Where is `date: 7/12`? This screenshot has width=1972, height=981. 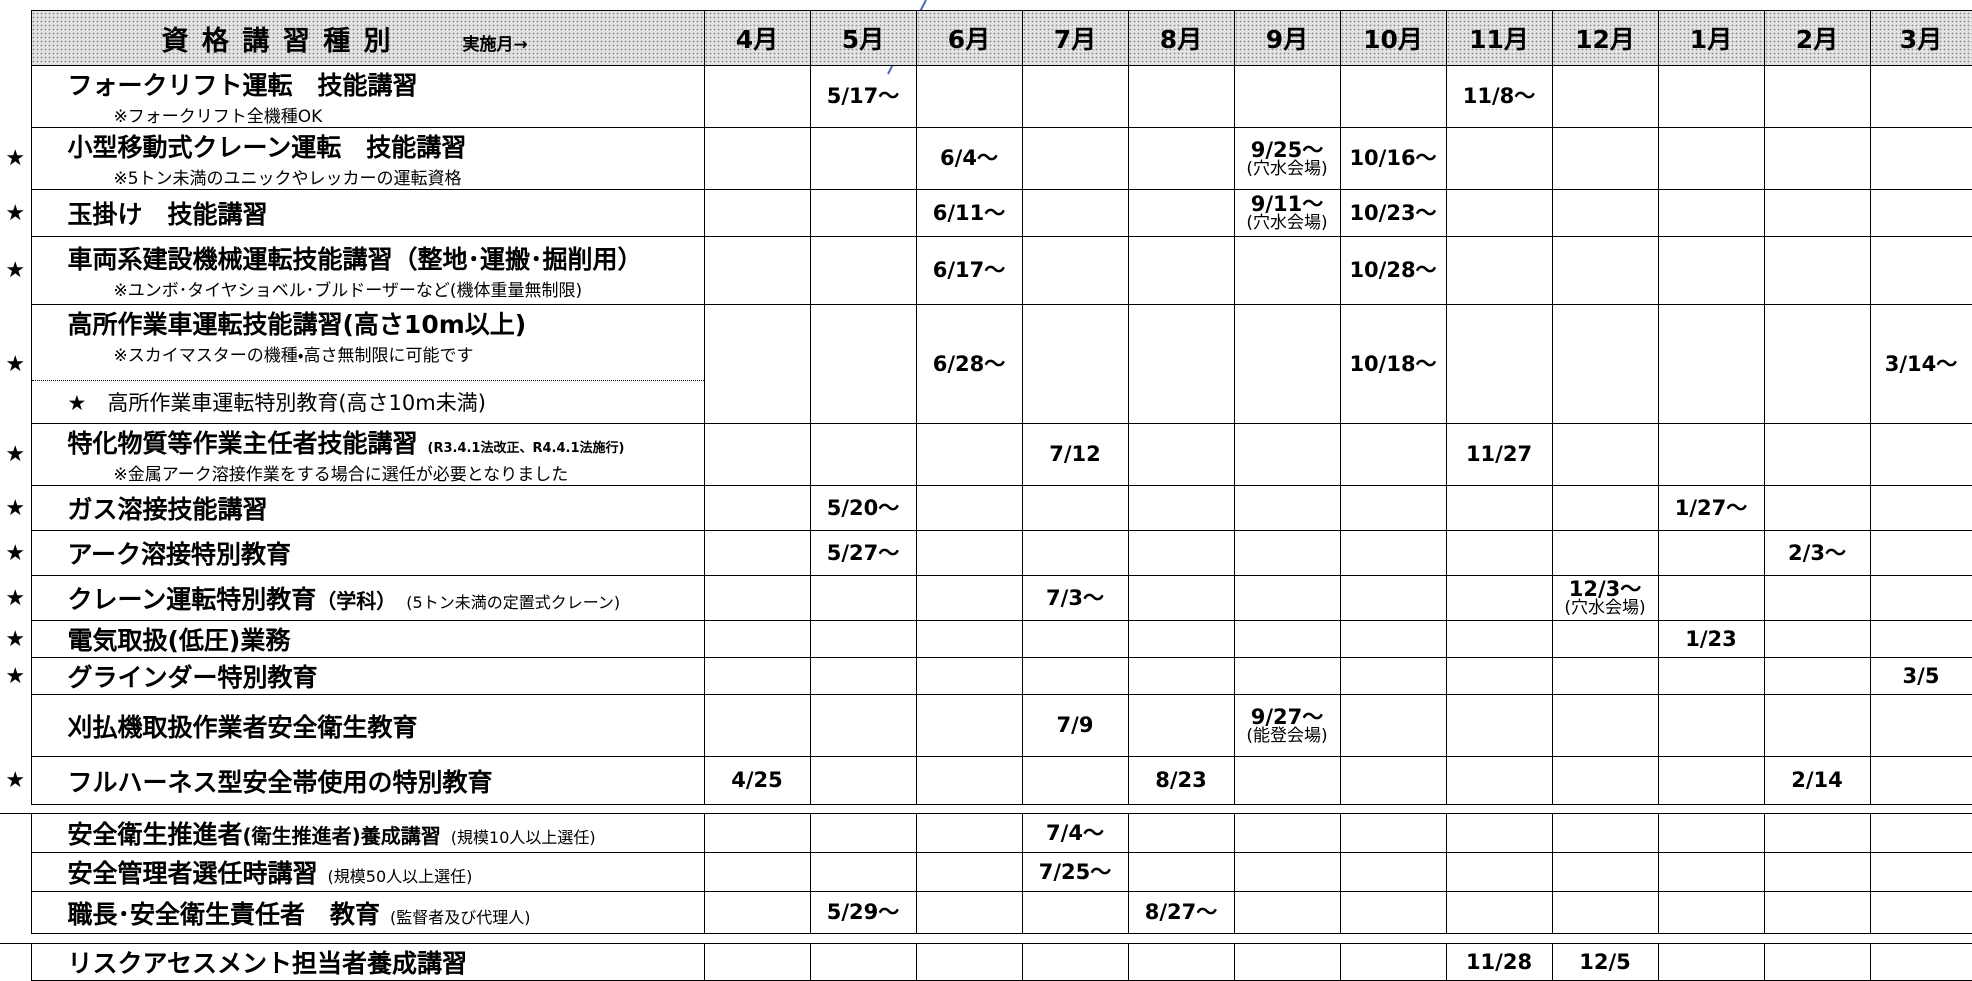
date: 7/12 is located at coordinates (1075, 454).